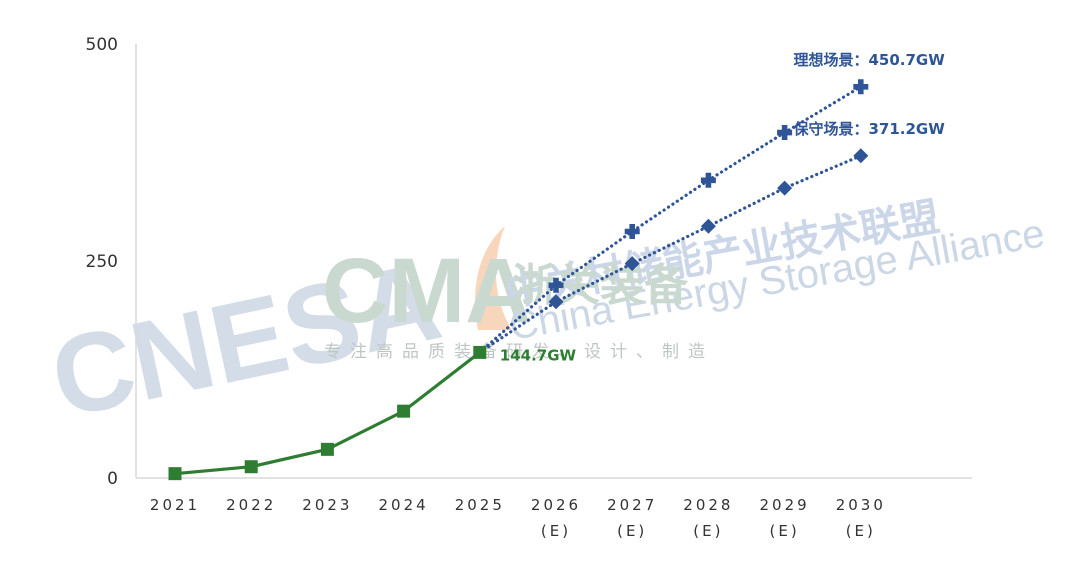  I want to click on x-tick-label: 2028, so click(708, 505).